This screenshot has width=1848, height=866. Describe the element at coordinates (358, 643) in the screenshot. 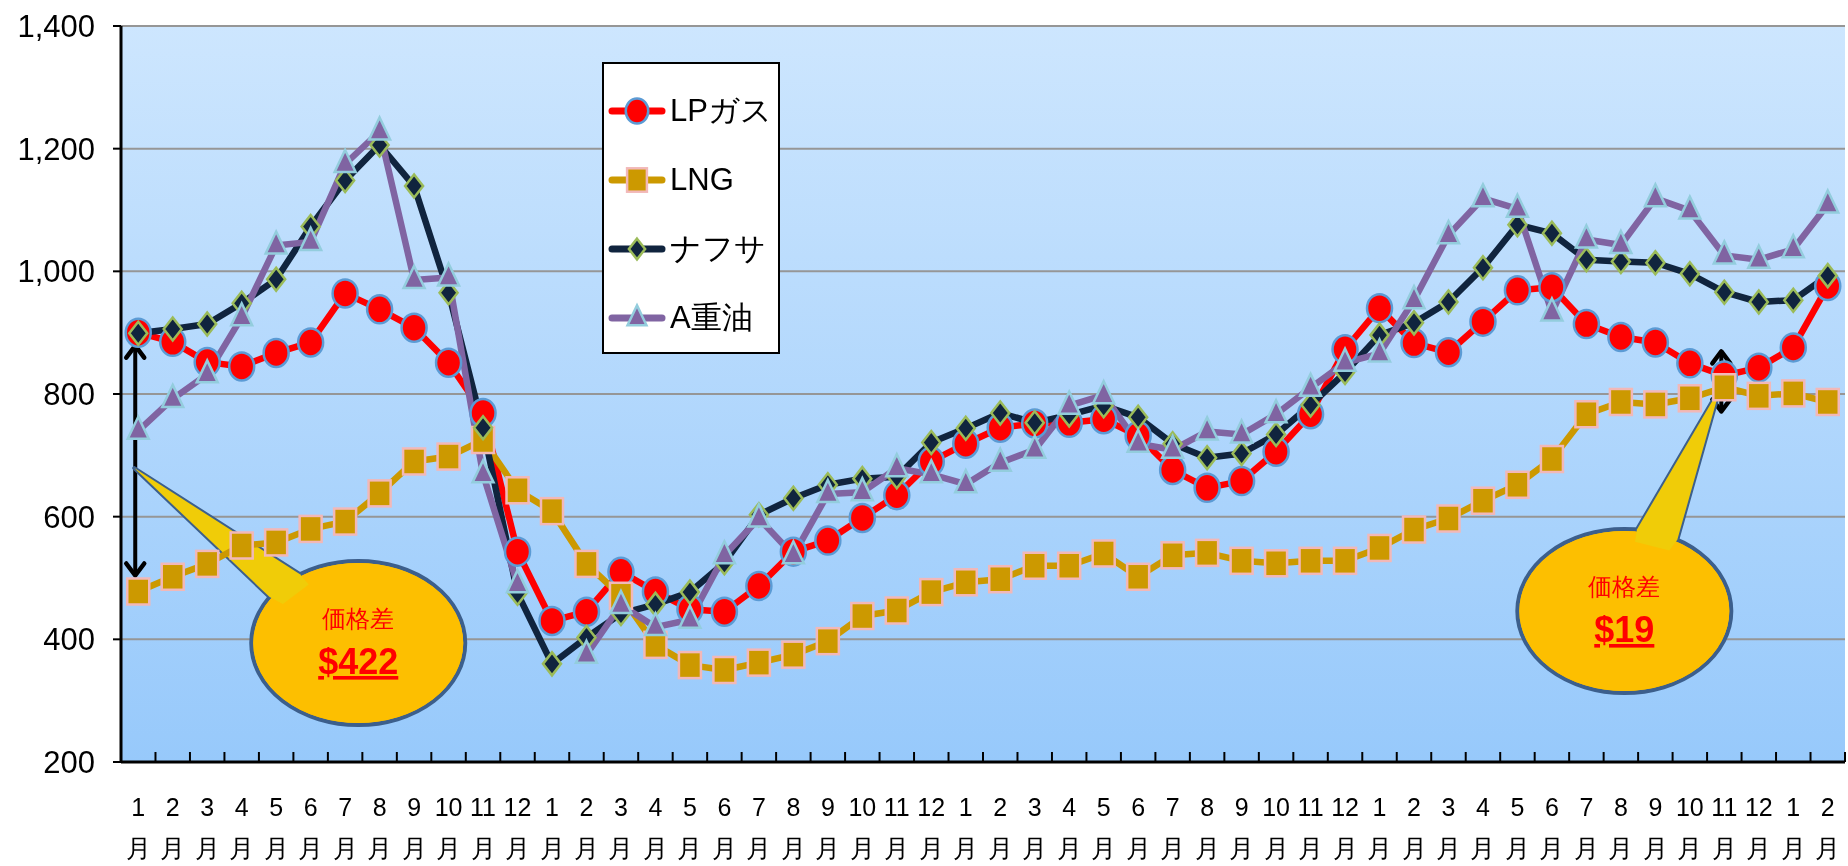

I see `annotation: 価格差 $422` at that location.